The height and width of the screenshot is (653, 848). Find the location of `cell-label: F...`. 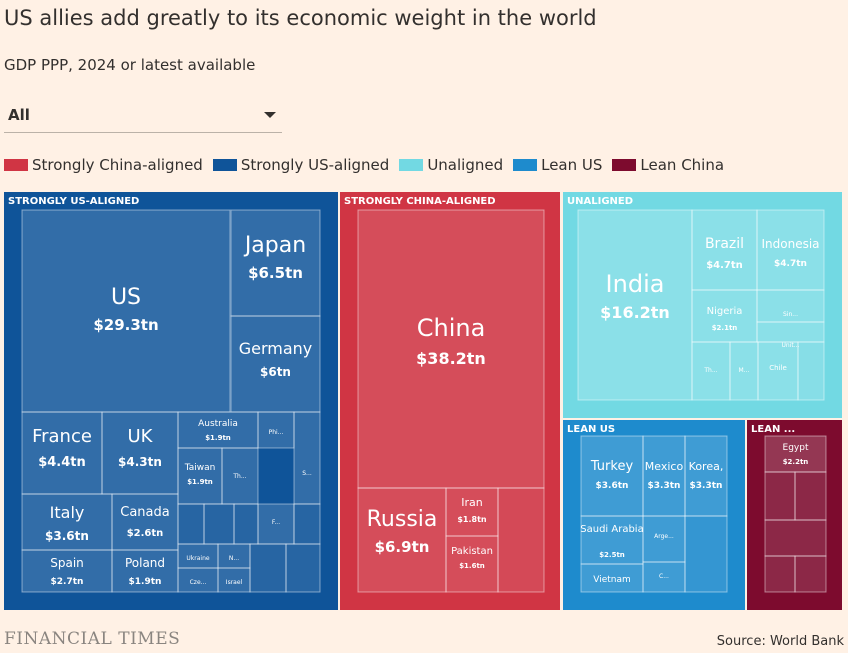

cell-label: F... is located at coordinates (276, 522).